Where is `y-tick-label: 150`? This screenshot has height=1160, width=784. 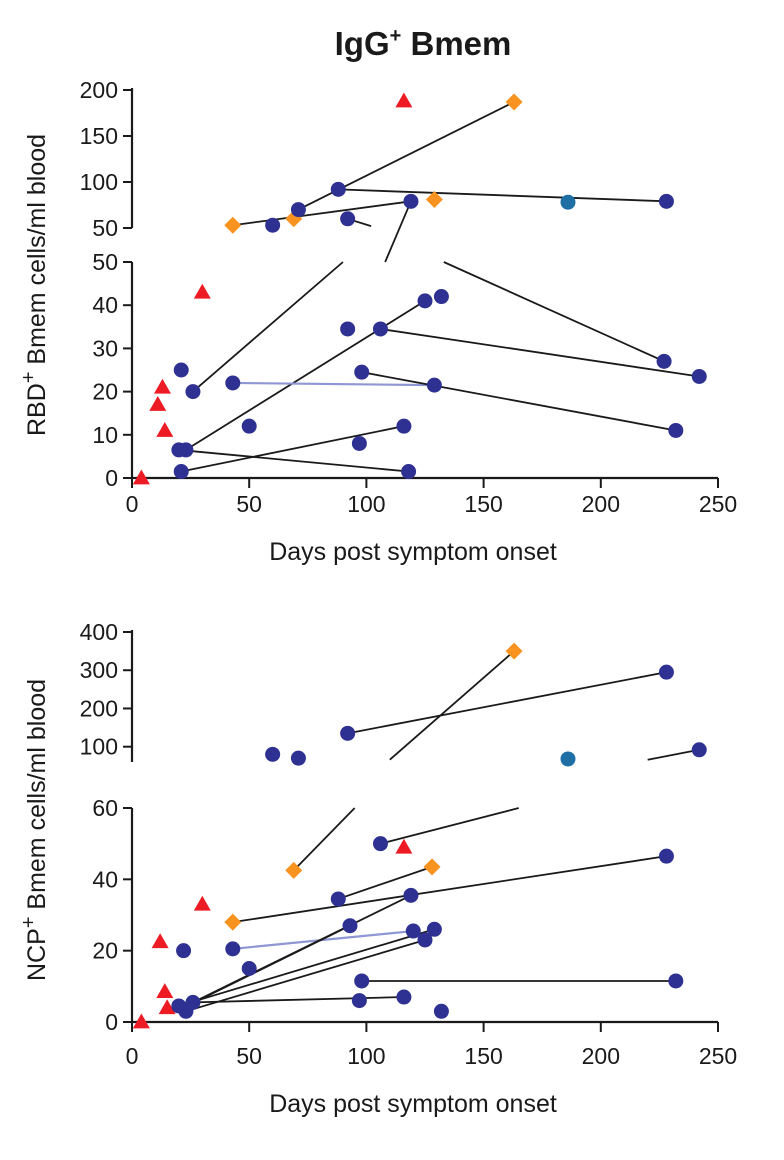
y-tick-label: 150 is located at coordinates (99, 136).